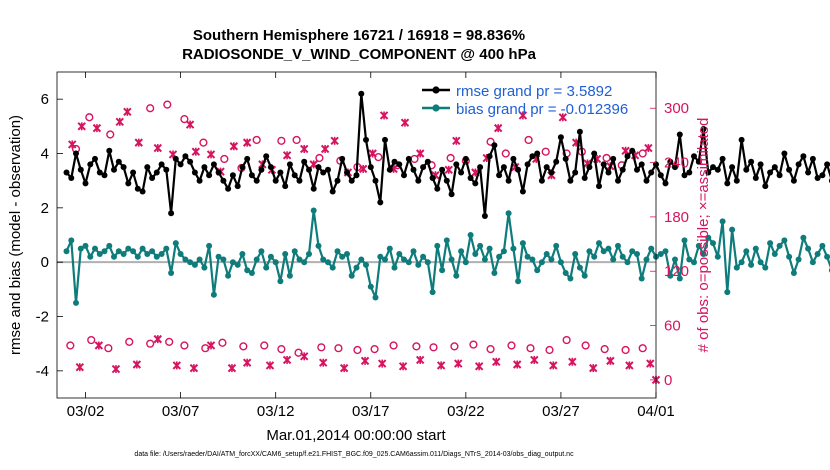  Describe the element at coordinates (656, 411) in the screenshot. I see `x-tick-label: 04/01` at that location.